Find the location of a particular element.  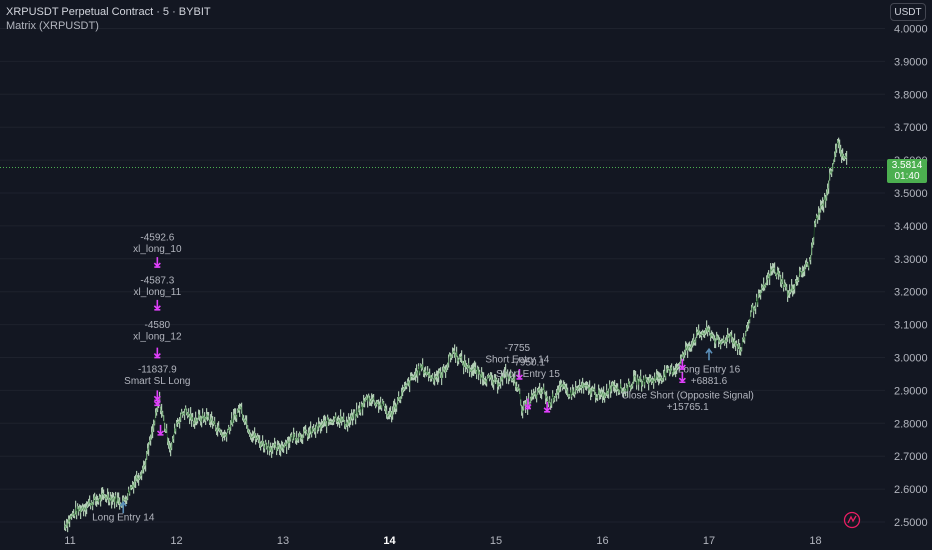

trade-label-line: -4592.6 is located at coordinates (157, 238).